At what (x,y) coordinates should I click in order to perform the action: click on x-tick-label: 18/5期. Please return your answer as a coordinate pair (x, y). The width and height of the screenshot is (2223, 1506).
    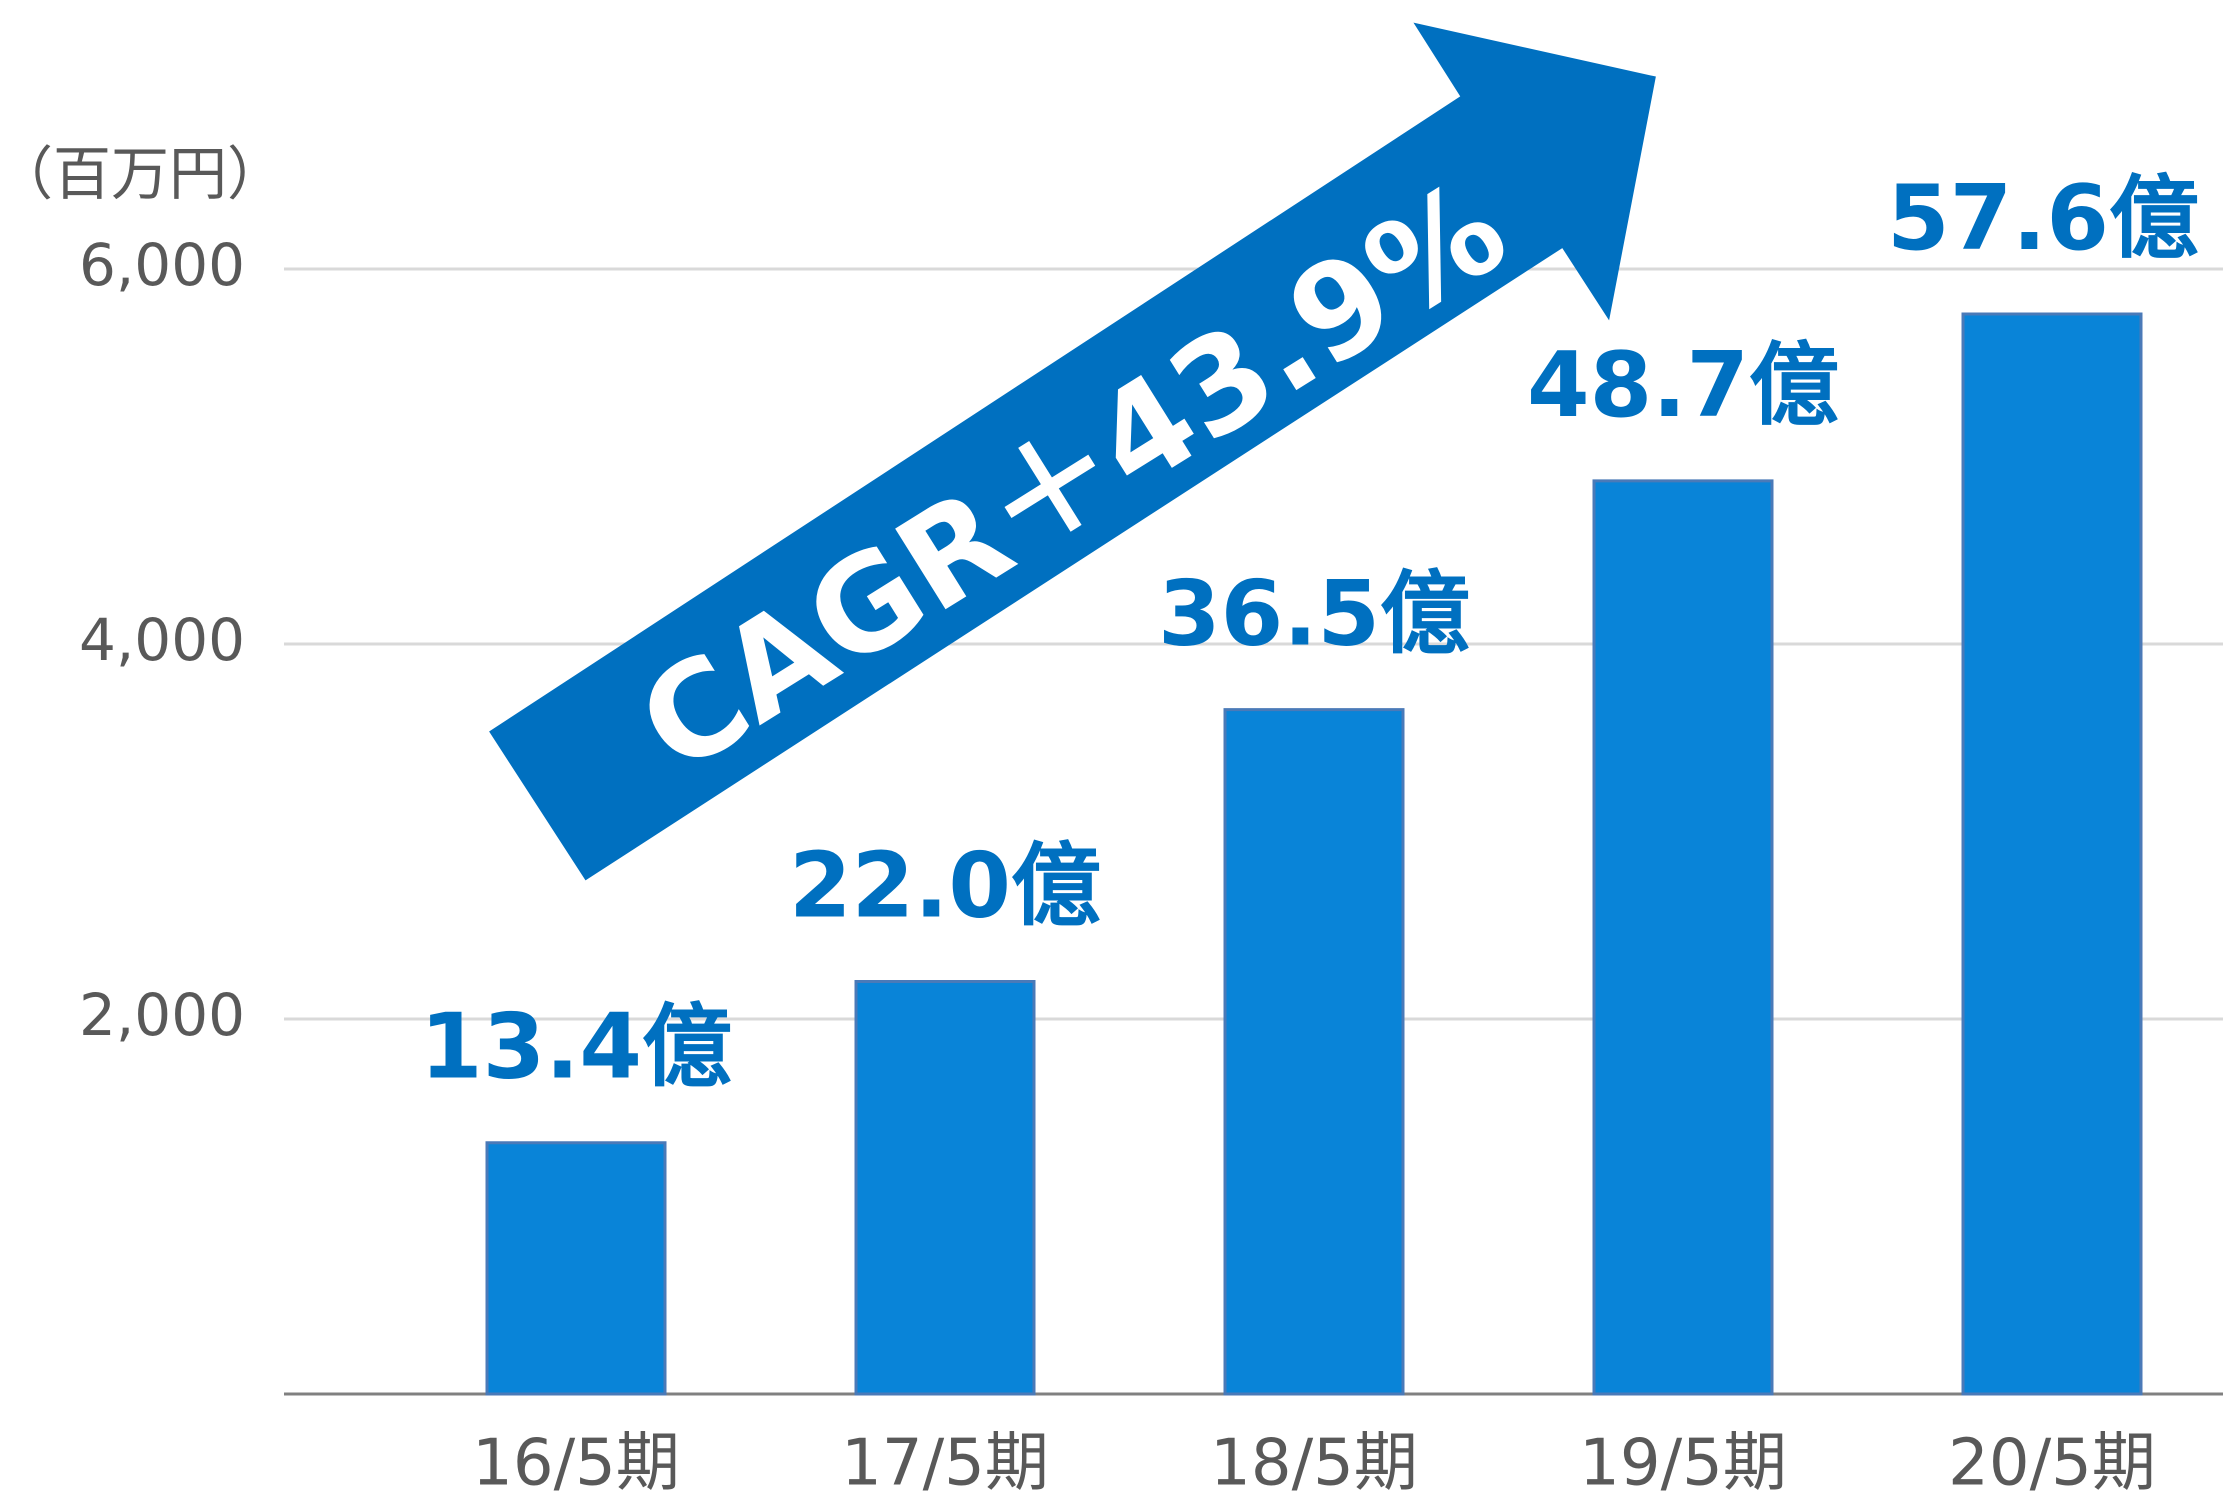
    Looking at the image, I should click on (1314, 1464).